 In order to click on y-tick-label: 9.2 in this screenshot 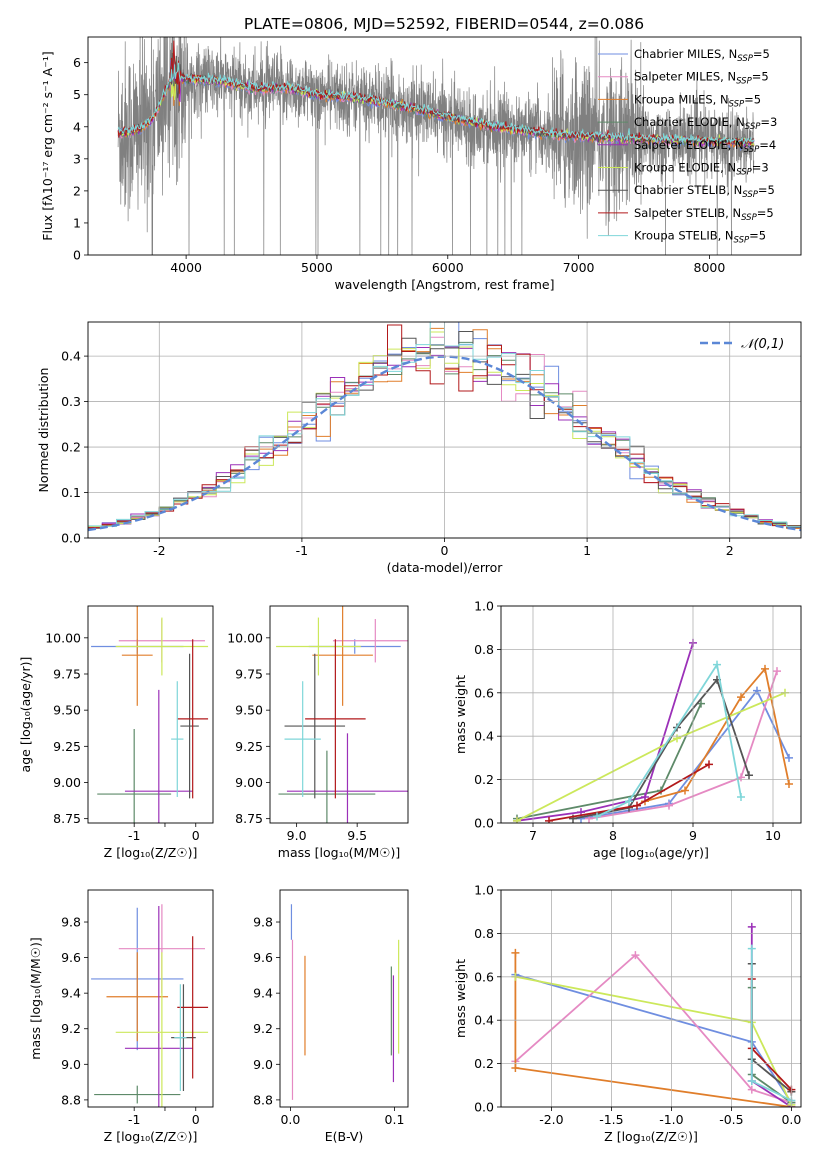, I will do `click(71, 1028)`.